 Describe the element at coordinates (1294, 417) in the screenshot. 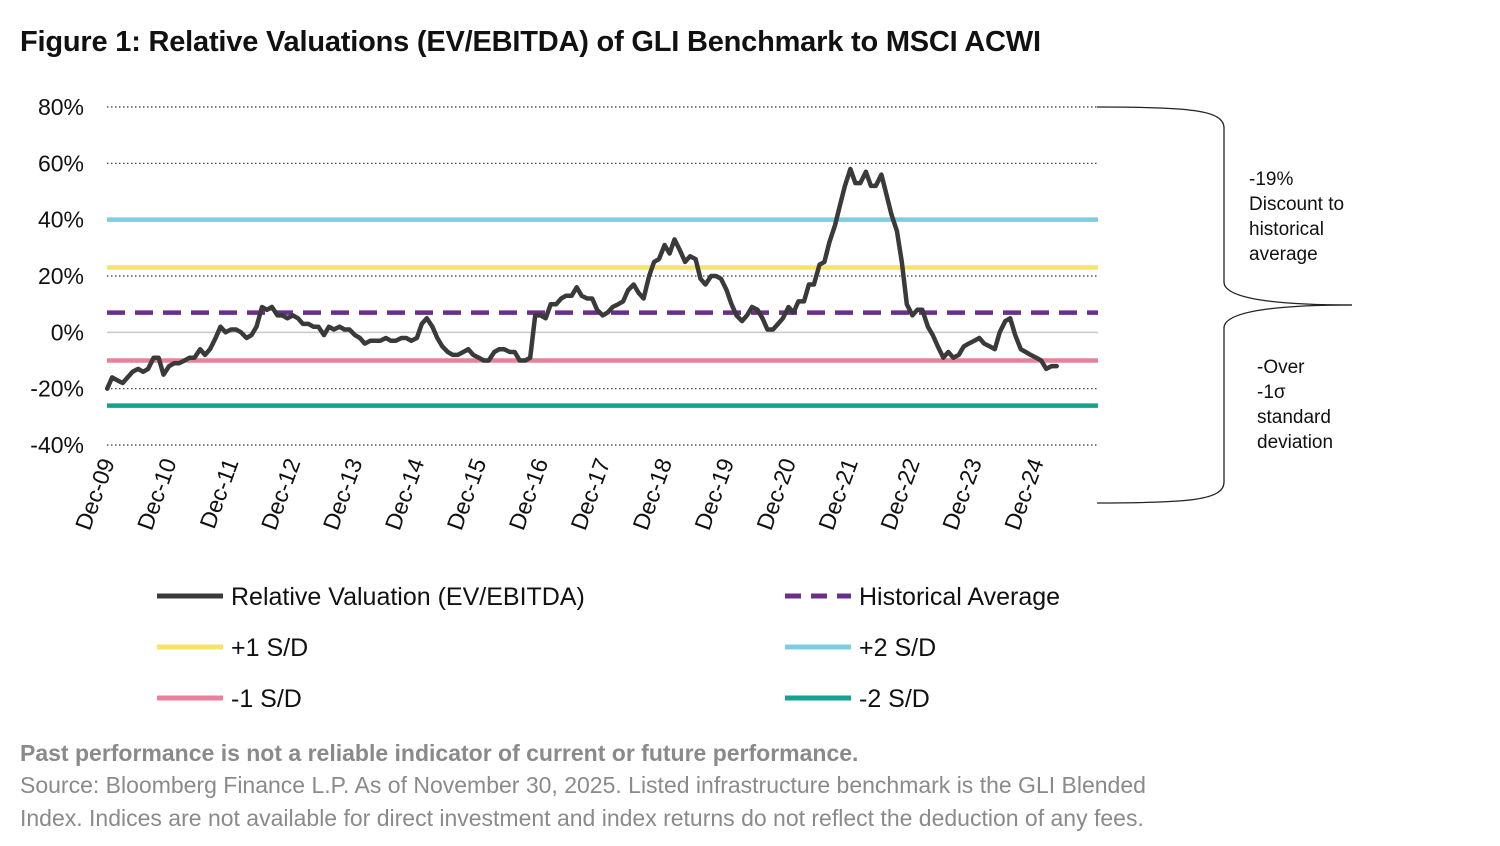

I see `annotation-stddev-line: standard` at that location.